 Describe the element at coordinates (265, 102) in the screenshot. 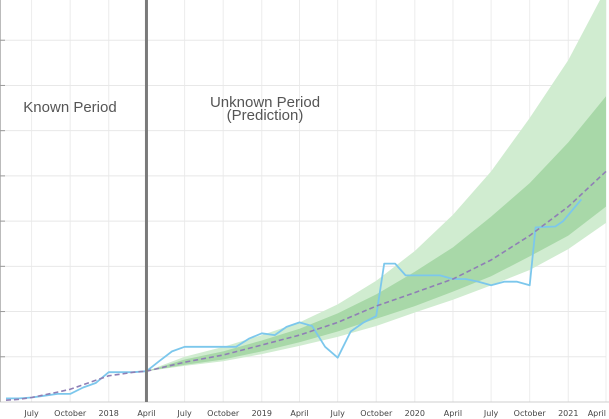

I see `unknown-period-label: Unknown Period` at that location.